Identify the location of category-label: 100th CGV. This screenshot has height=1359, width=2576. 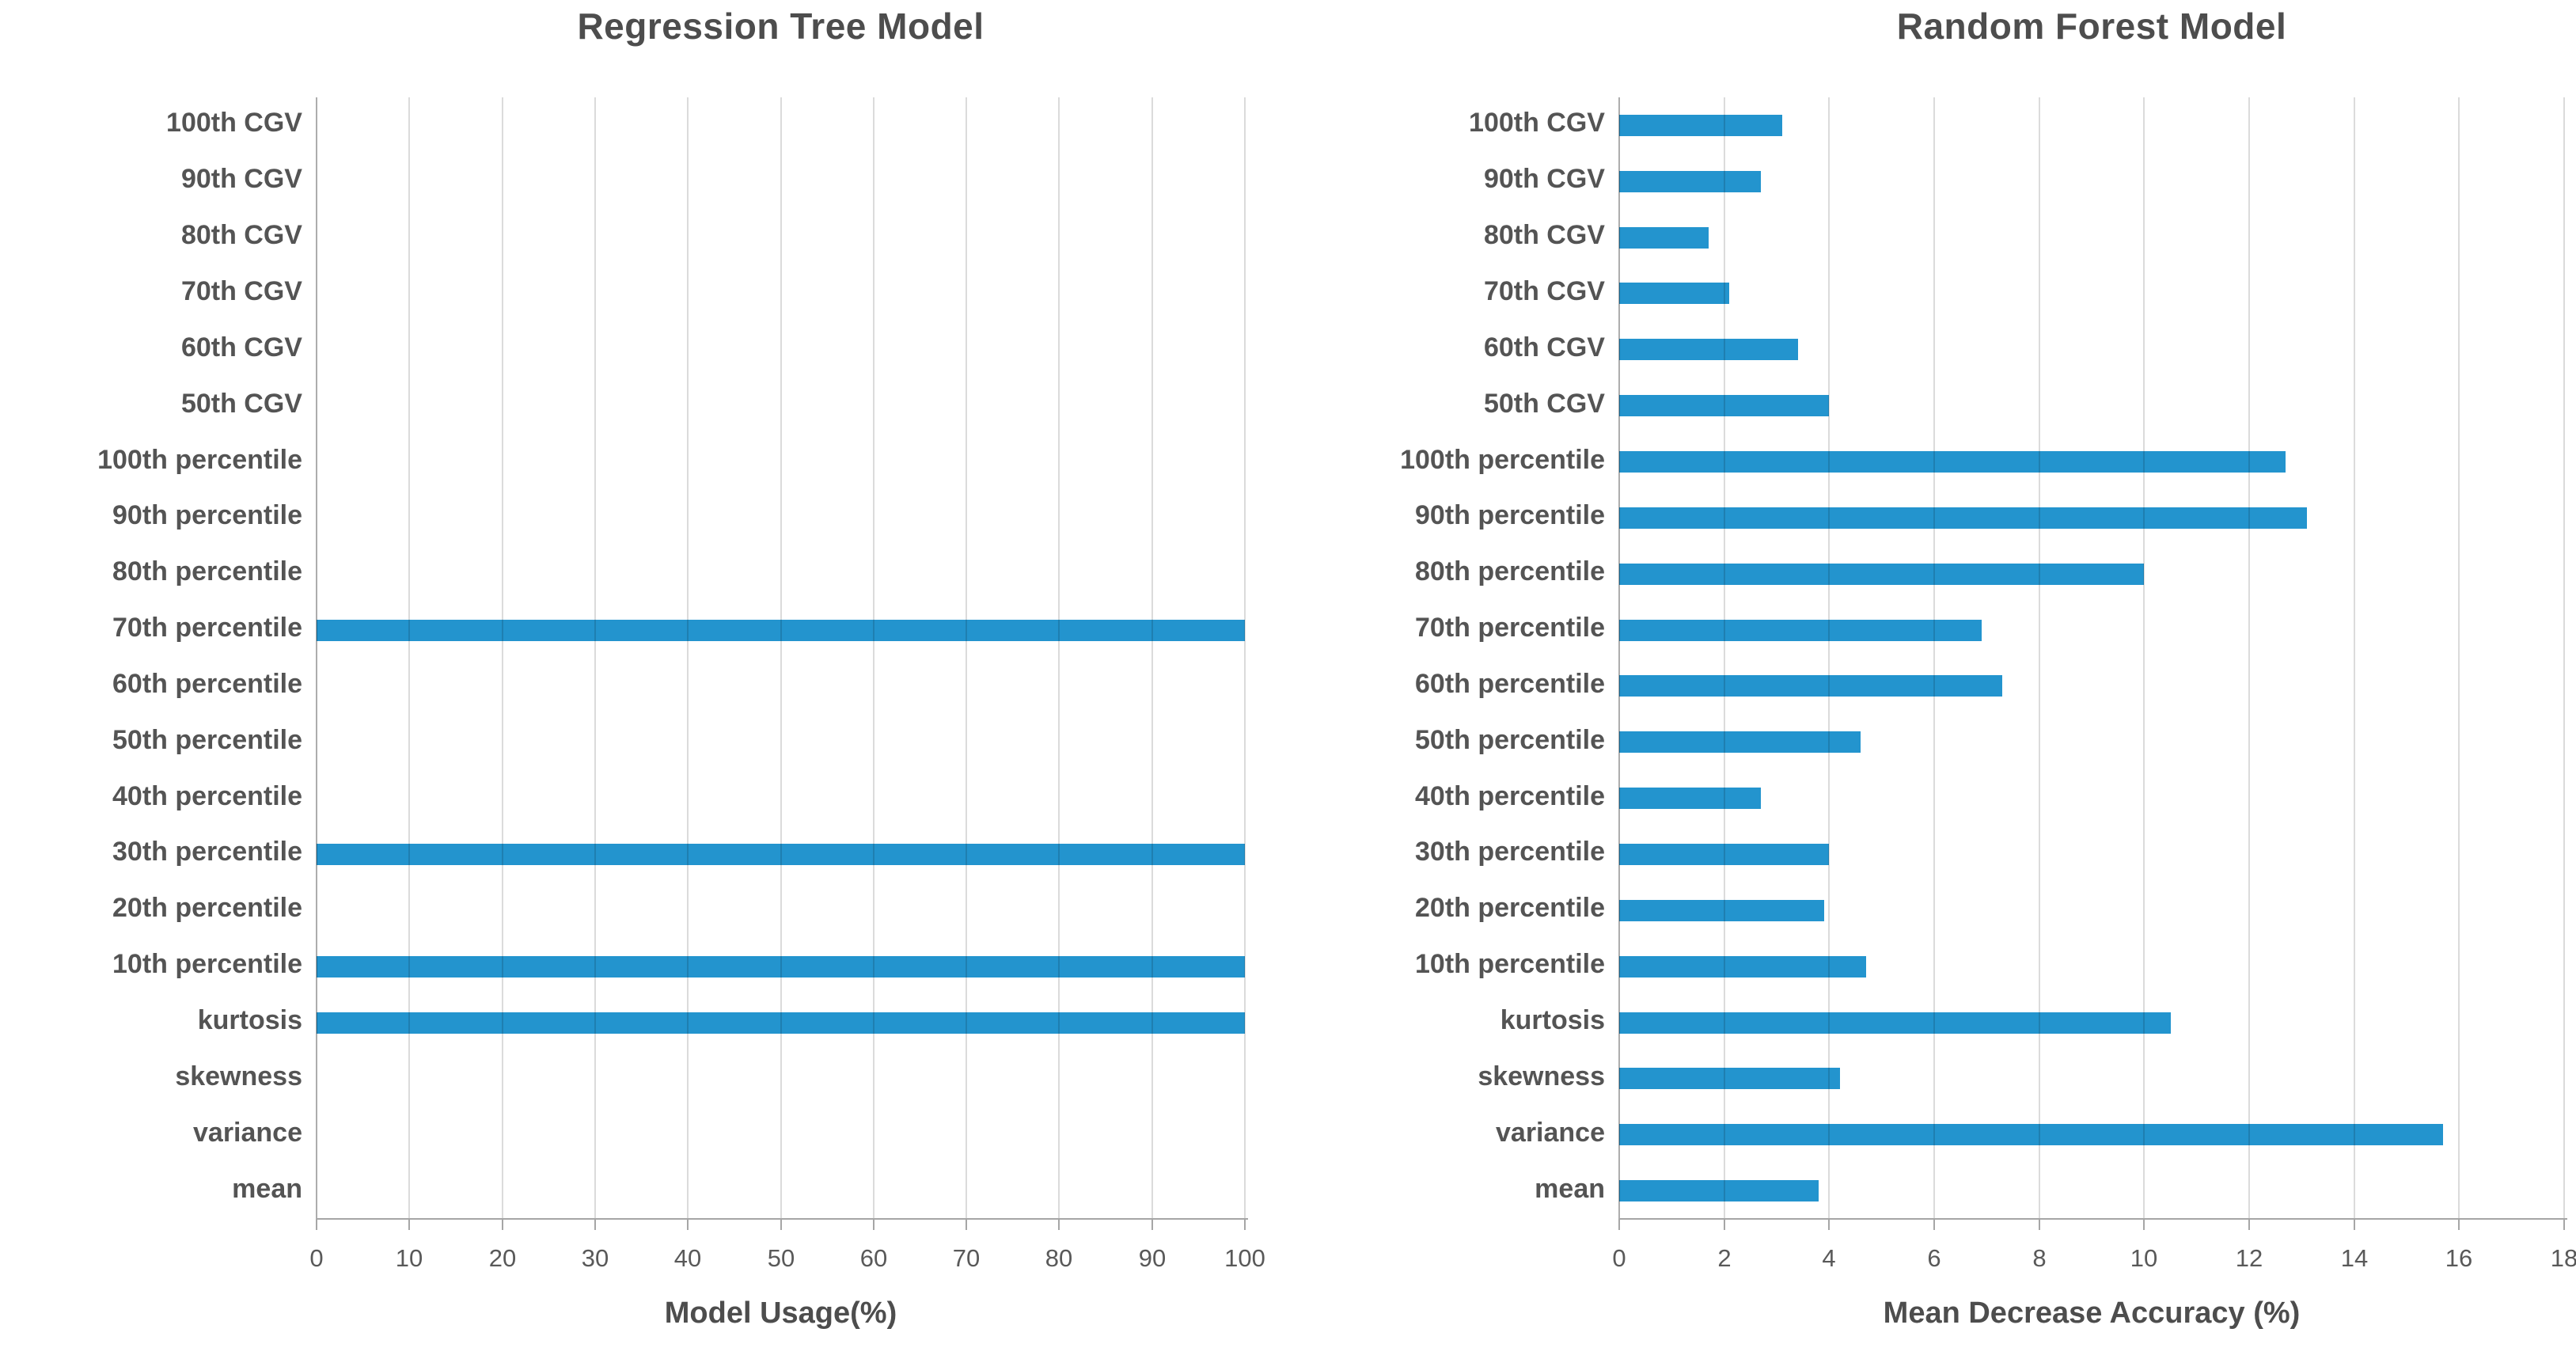
(234, 123).